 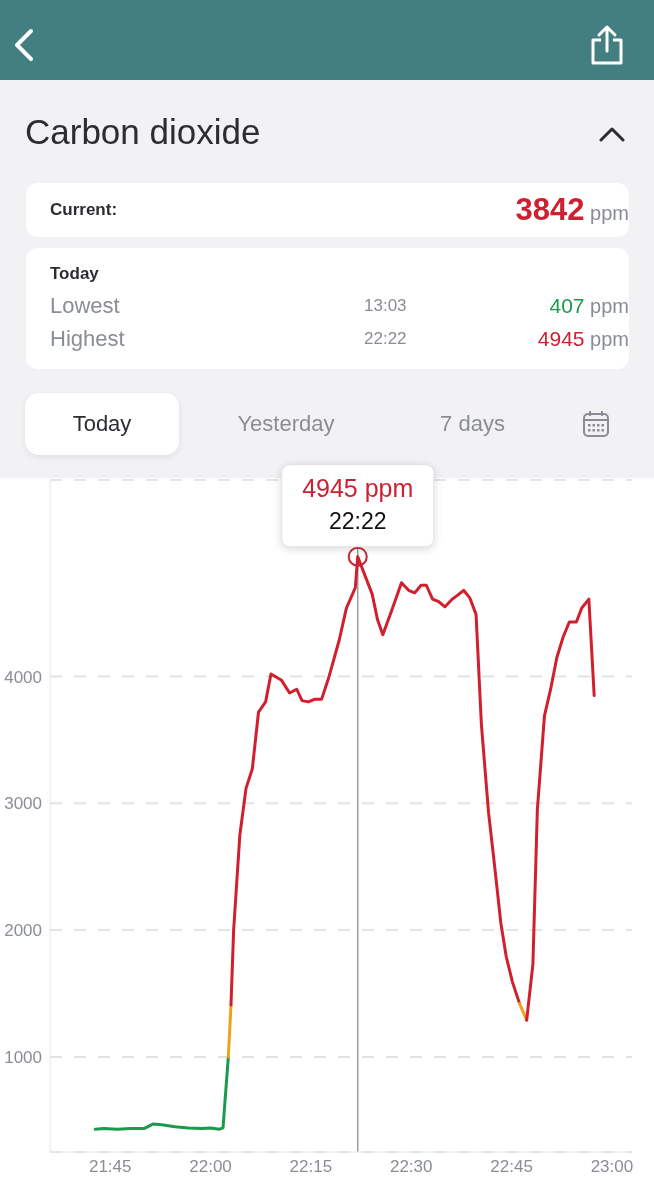 What do you see at coordinates (589, 305) in the screenshot?
I see `text: 407 ppm` at bounding box center [589, 305].